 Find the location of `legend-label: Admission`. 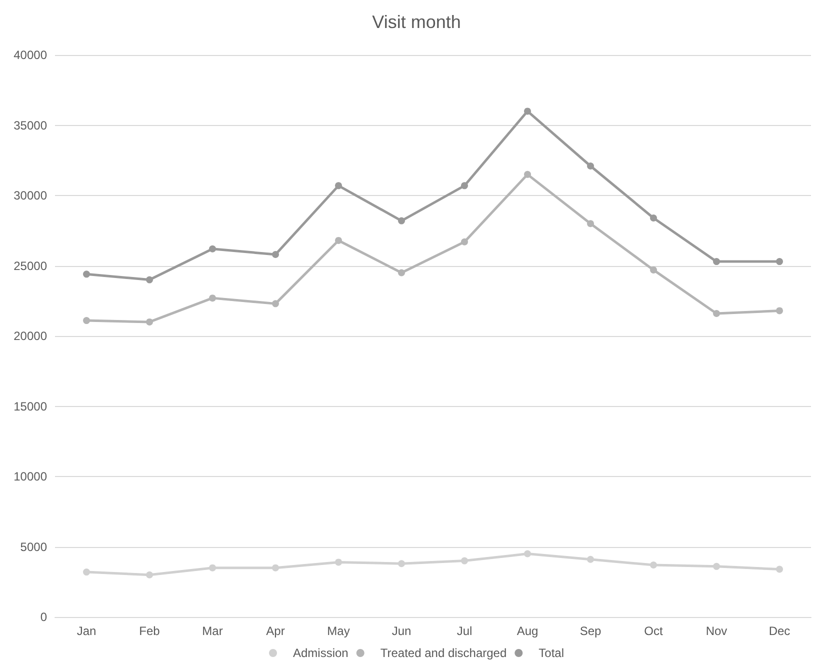

legend-label: Admission is located at coordinates (320, 653).